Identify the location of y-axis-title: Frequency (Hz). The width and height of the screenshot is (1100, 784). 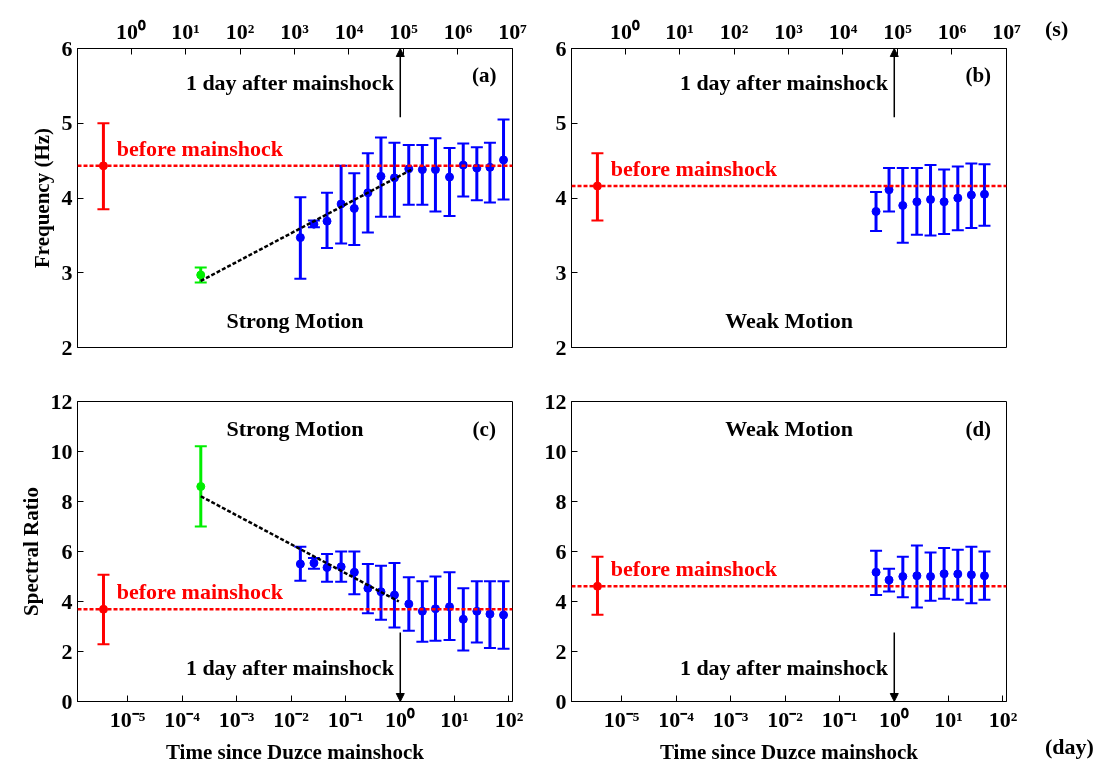
(41, 198).